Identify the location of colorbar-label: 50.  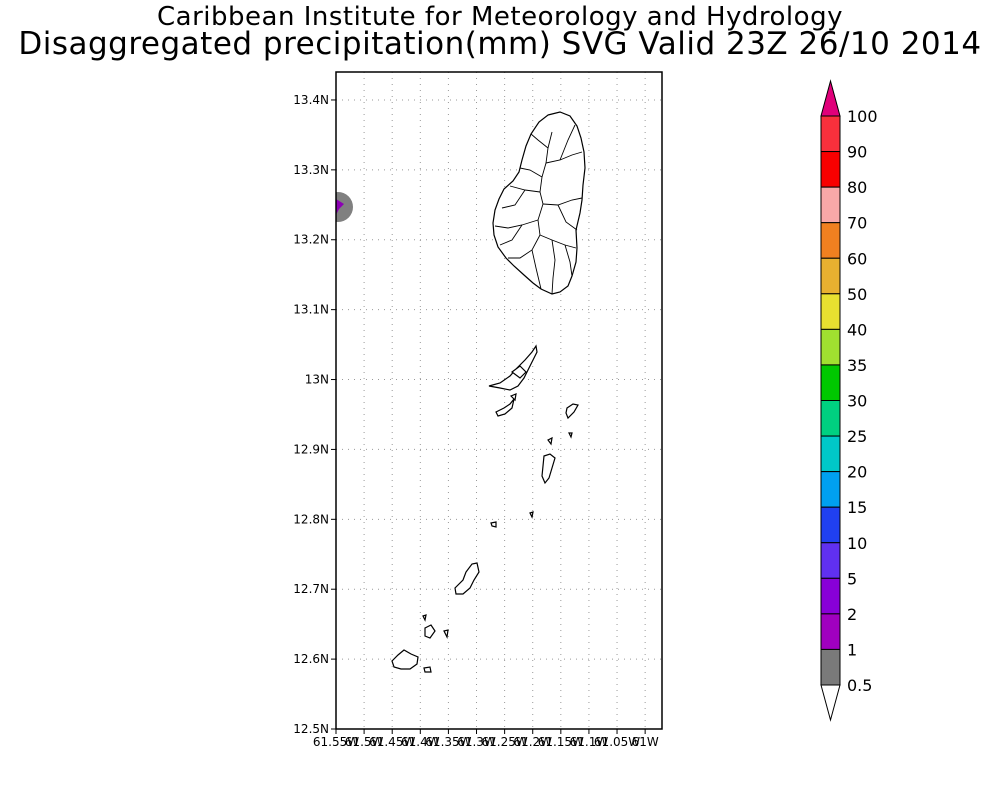
(857, 294).